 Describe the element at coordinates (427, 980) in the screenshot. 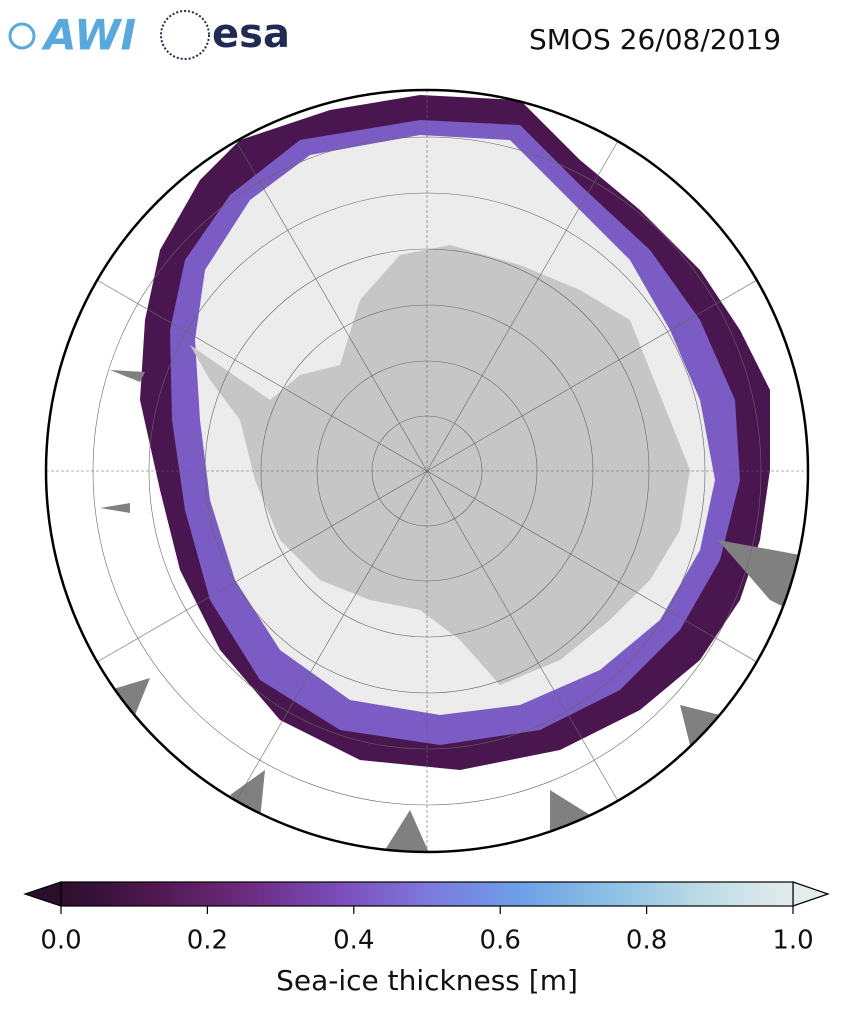

I see `colorbar-label: Sea-ice thickness [m]` at that location.